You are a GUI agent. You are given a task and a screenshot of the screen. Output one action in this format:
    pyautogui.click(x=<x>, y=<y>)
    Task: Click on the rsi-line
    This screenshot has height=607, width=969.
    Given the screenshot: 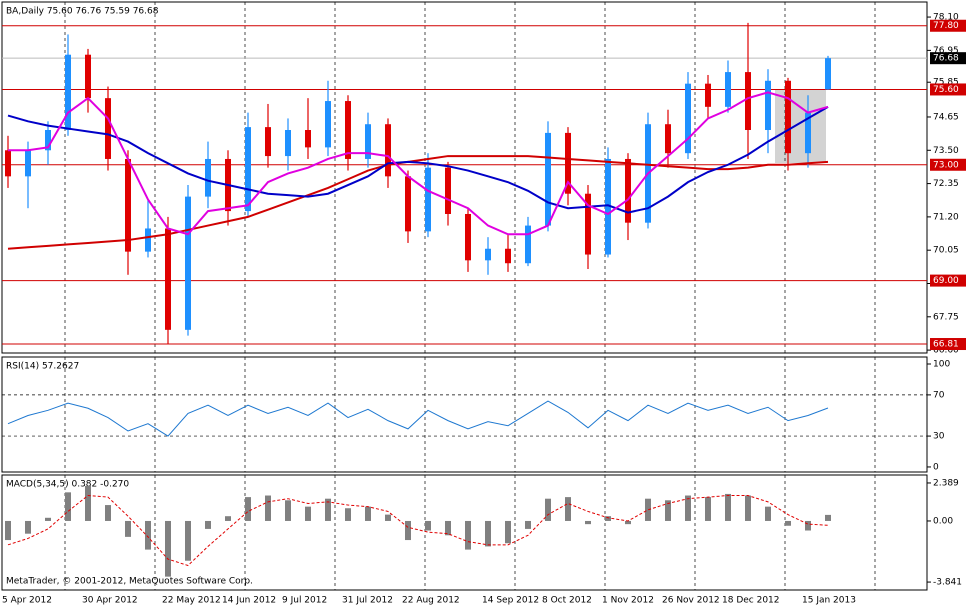 What is the action you would take?
    pyautogui.click(x=418, y=418)
    